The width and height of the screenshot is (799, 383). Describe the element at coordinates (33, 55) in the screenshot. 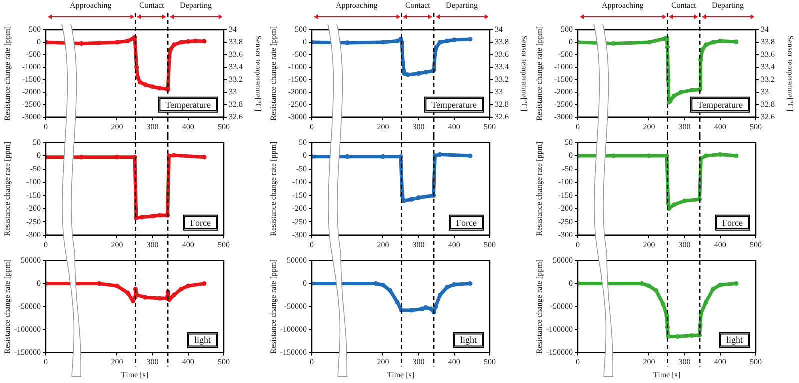

I see `y-tick-label: -500` at that location.